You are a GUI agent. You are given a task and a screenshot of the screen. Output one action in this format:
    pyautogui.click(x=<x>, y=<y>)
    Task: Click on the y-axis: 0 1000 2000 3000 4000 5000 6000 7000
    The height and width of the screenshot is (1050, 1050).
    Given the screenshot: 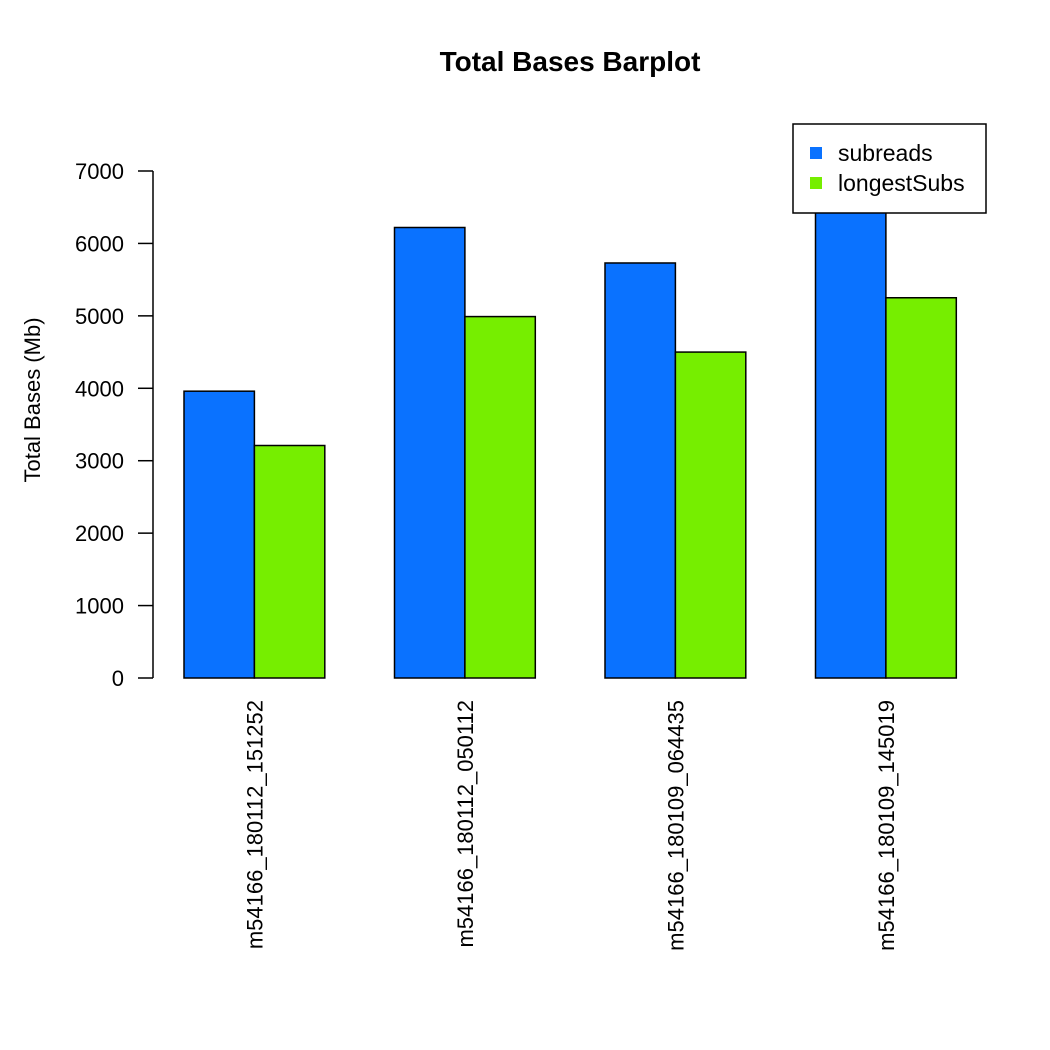 What is the action you would take?
    pyautogui.click(x=114, y=425)
    